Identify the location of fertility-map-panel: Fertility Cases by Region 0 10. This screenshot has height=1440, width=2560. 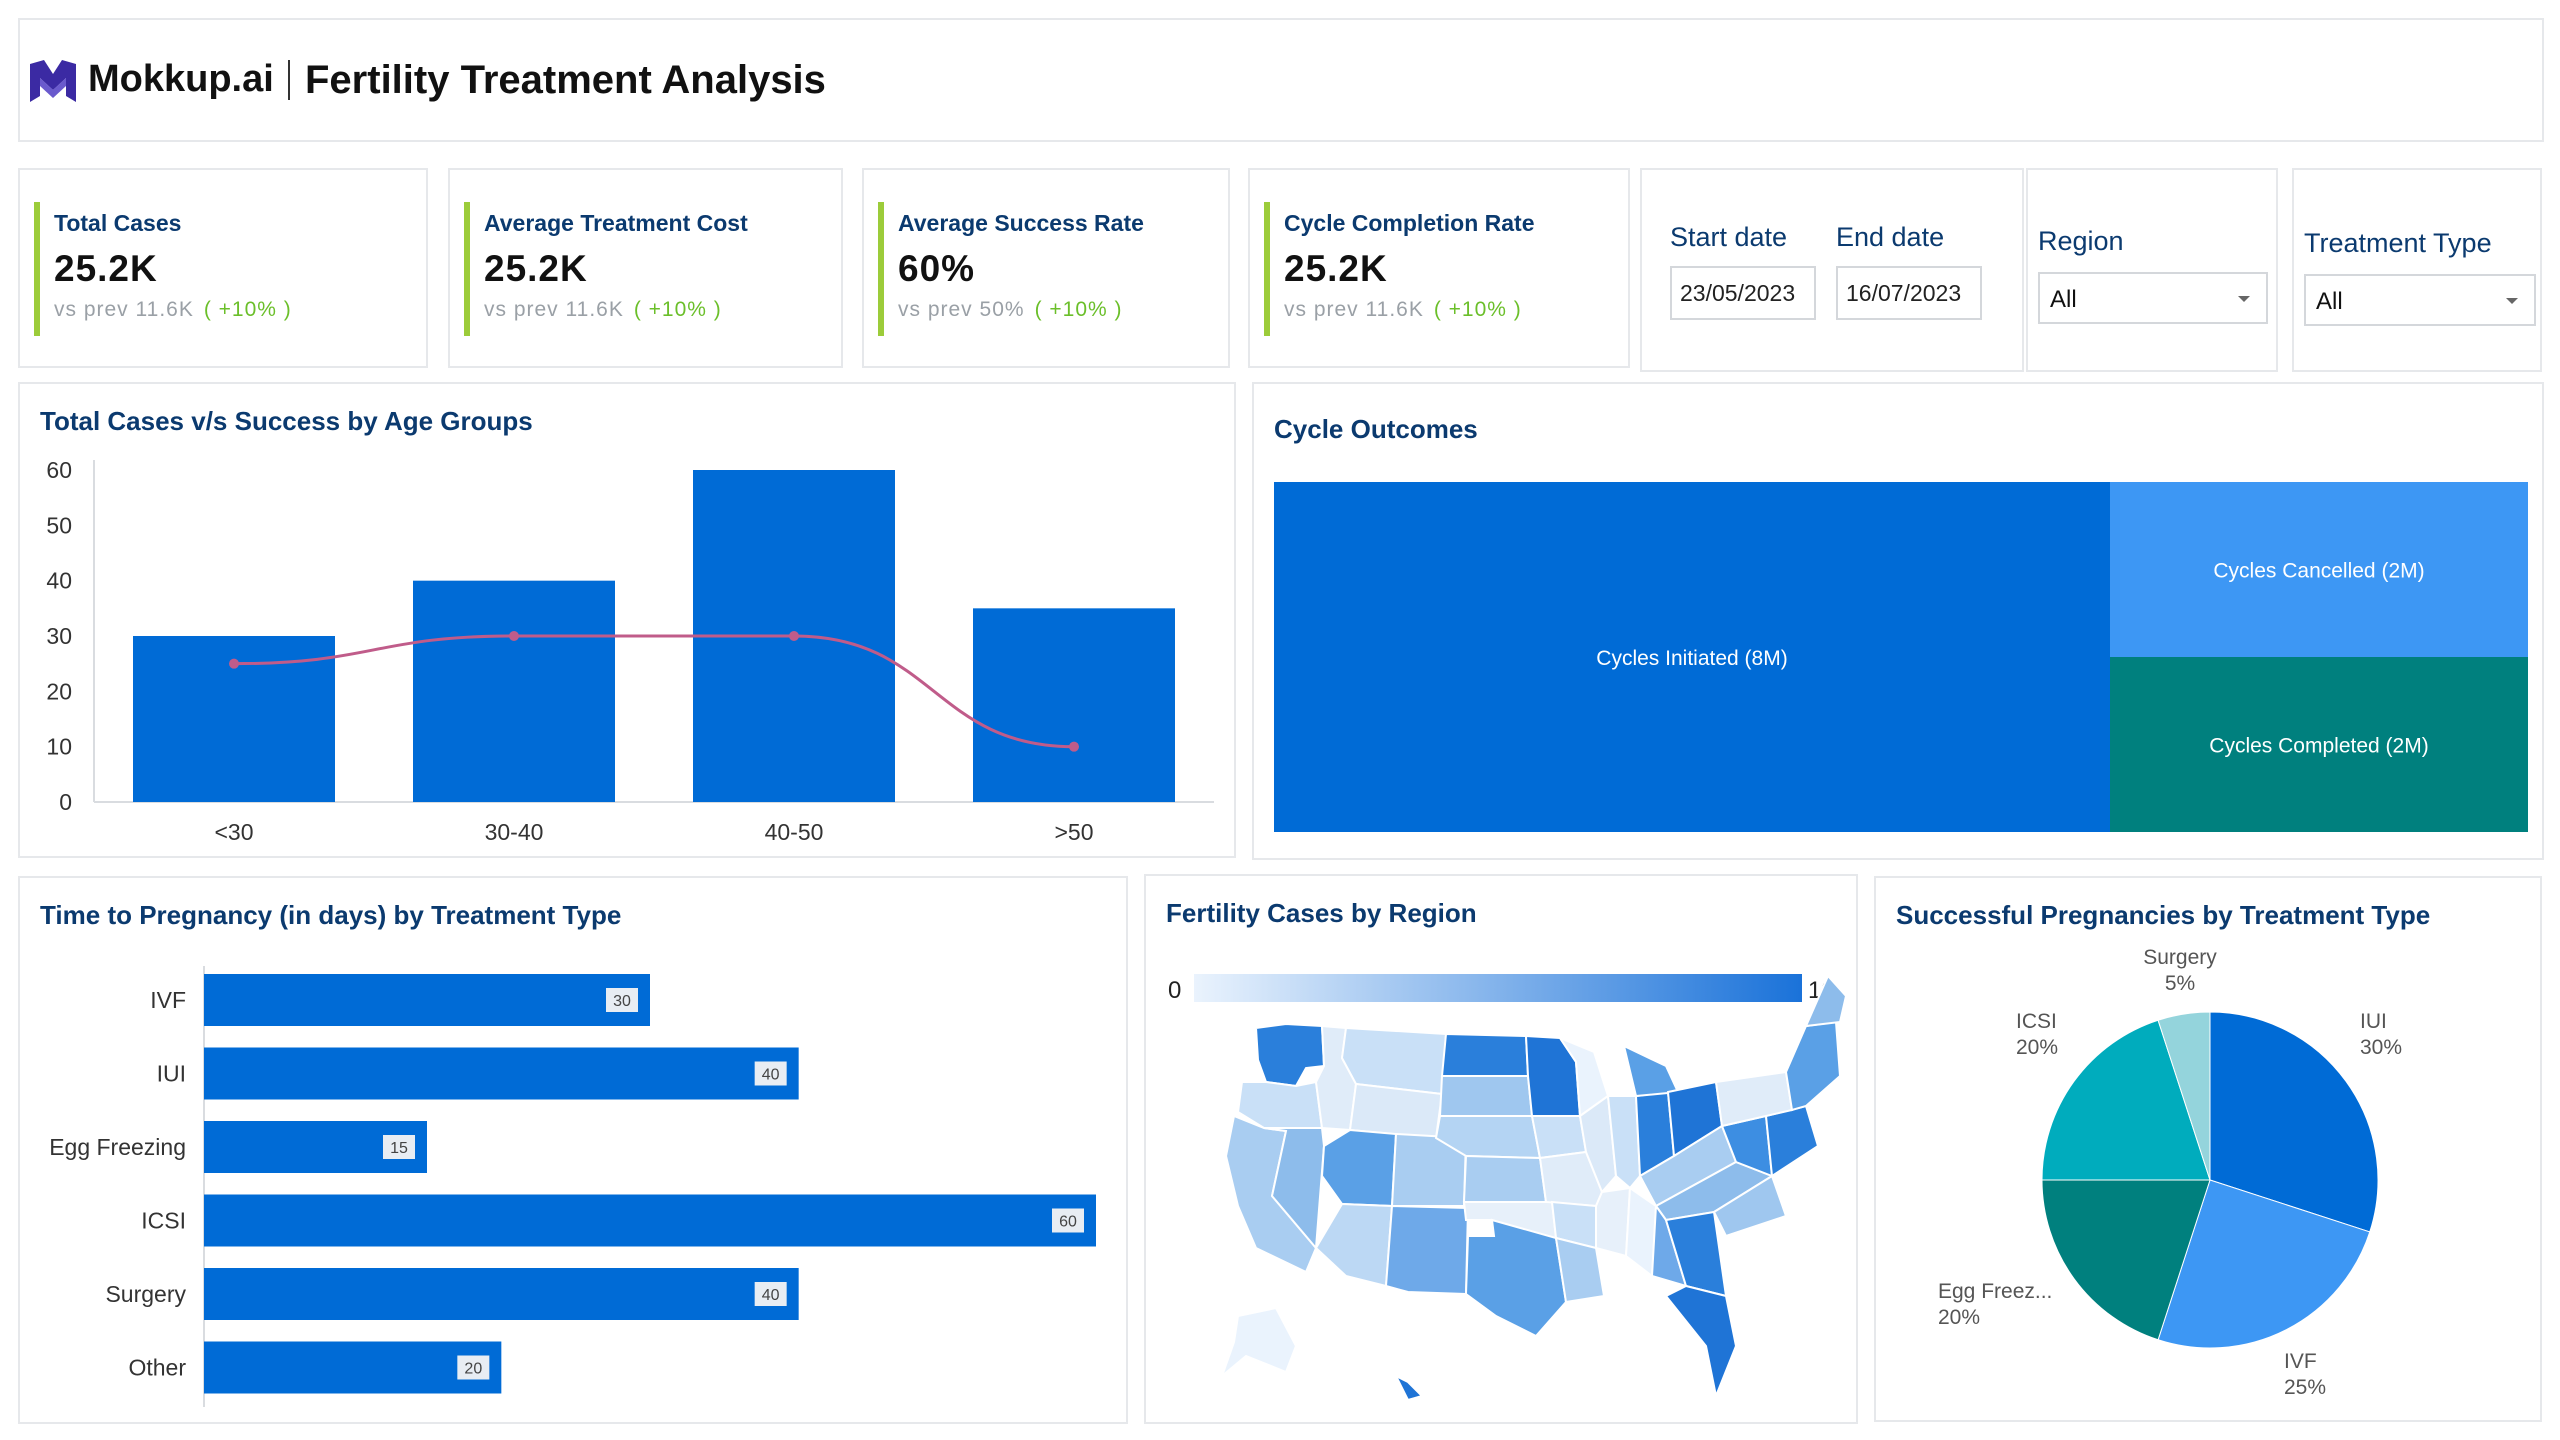
(1501, 1149).